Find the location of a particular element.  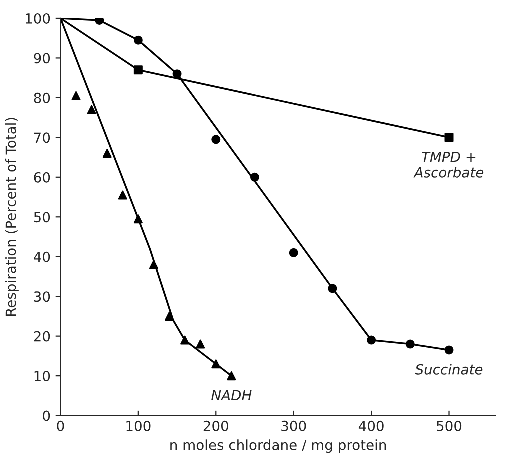

series-label: Succinate is located at coordinates (449, 369).